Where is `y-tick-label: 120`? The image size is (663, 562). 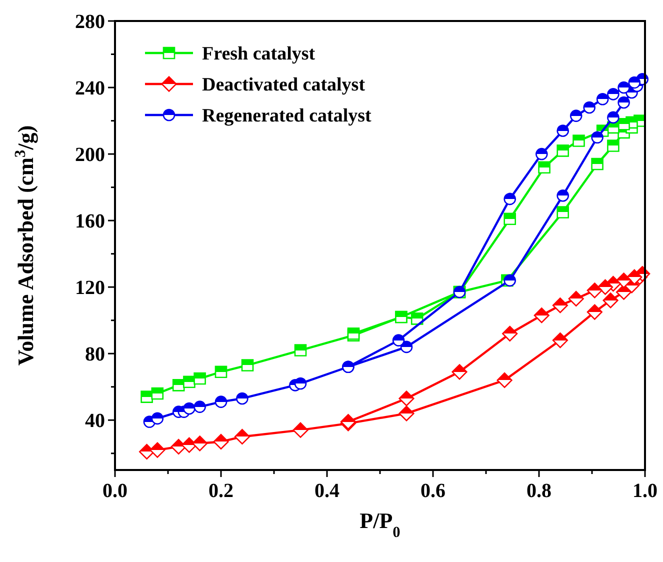
y-tick-label: 120 is located at coordinates (90, 288).